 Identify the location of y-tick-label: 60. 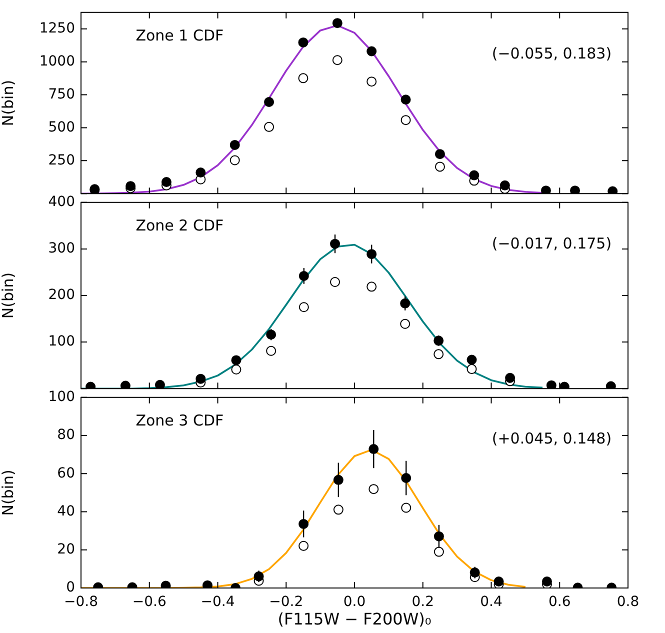
(66, 473).